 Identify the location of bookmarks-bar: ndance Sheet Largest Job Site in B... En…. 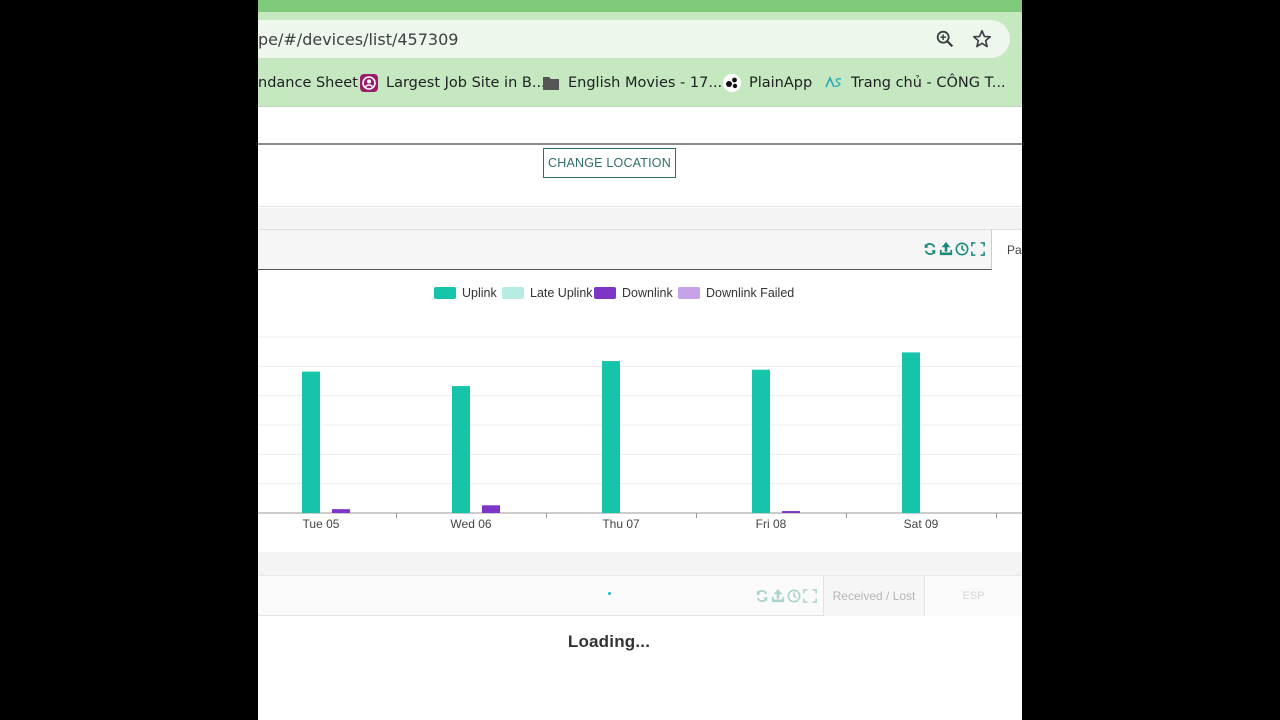
(640, 82).